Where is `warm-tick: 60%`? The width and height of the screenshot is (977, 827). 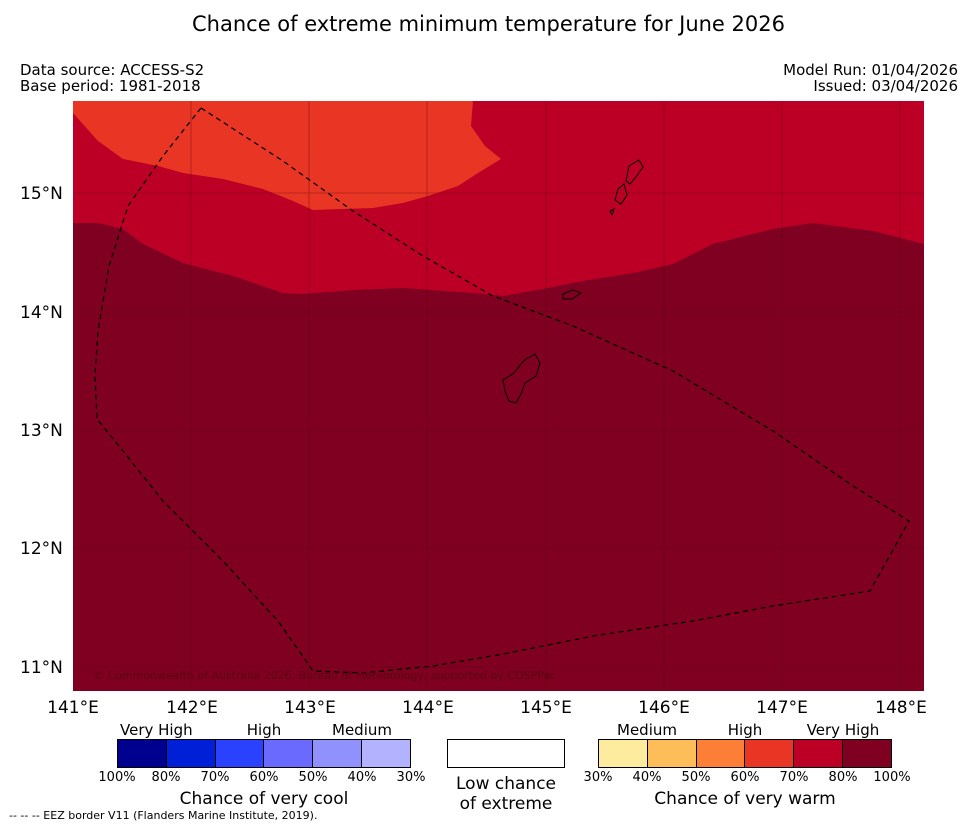
warm-tick: 60% is located at coordinates (745, 777).